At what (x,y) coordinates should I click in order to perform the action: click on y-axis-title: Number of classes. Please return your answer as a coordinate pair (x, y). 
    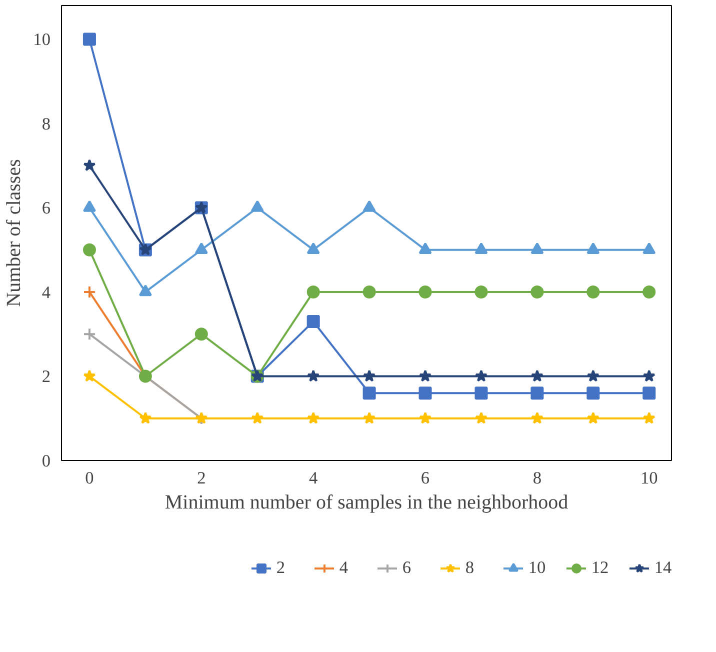
    Looking at the image, I should click on (14, 232).